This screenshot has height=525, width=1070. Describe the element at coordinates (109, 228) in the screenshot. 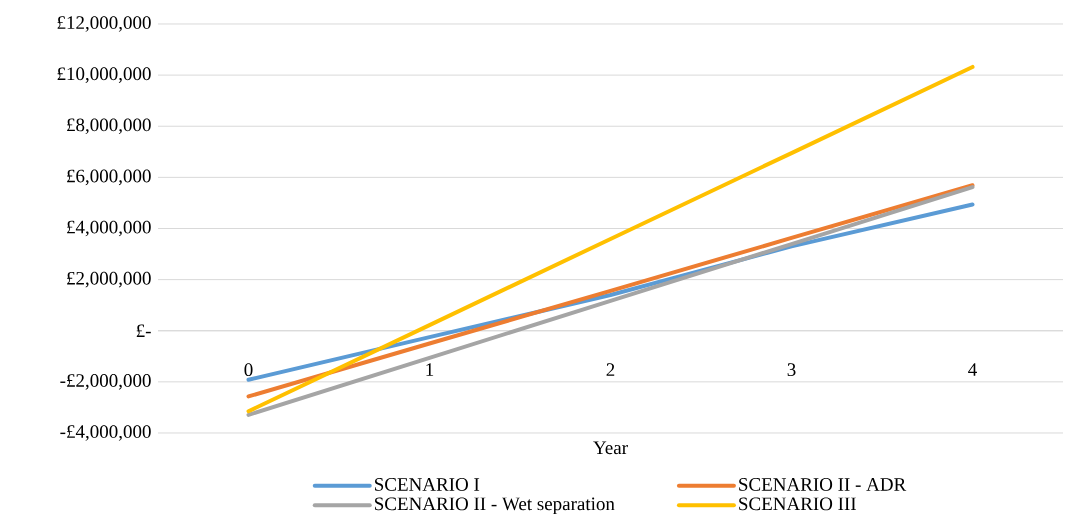

I see `y-tick-label: £4,000,000` at that location.